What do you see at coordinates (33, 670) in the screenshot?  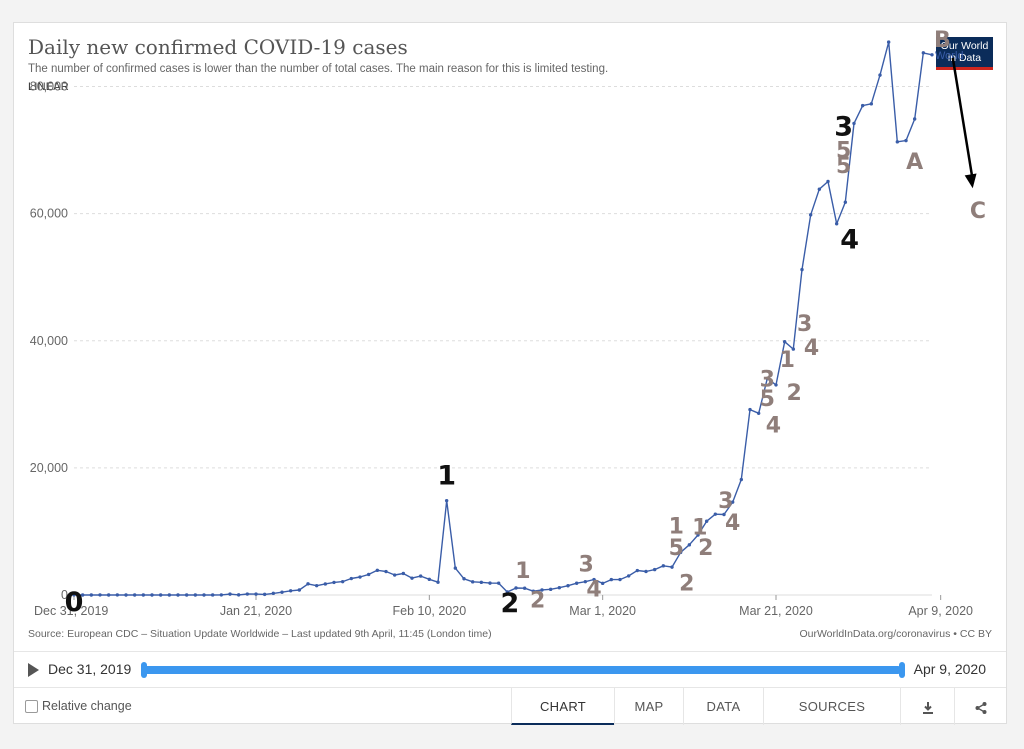 I see `play-icon` at bounding box center [33, 670].